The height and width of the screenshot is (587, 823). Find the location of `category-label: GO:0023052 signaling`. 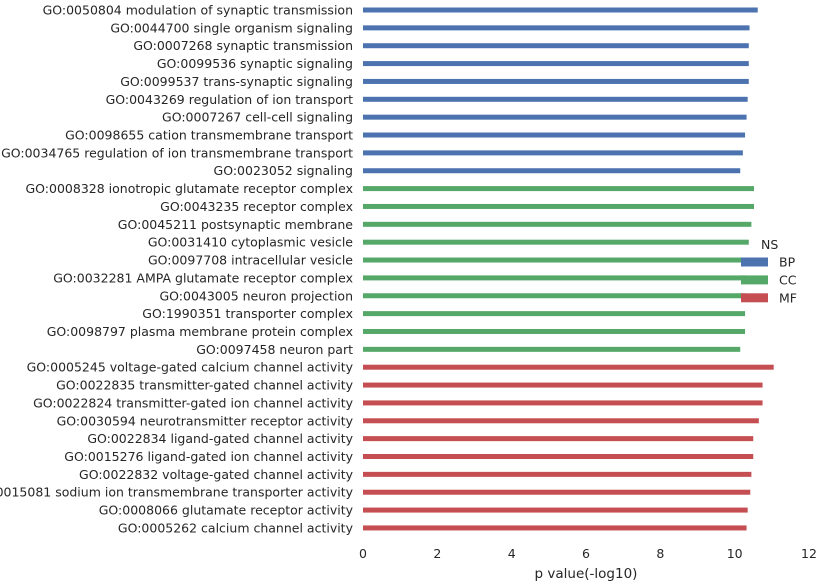

category-label: GO:0023052 signaling is located at coordinates (283, 170).